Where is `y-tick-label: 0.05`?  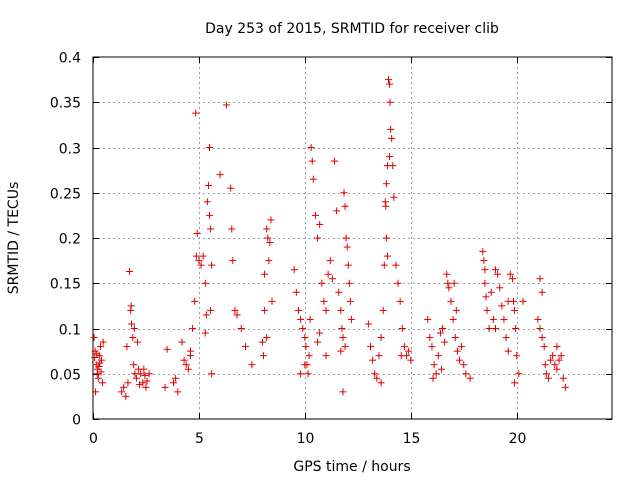
y-tick-label: 0.05 is located at coordinates (65, 376).